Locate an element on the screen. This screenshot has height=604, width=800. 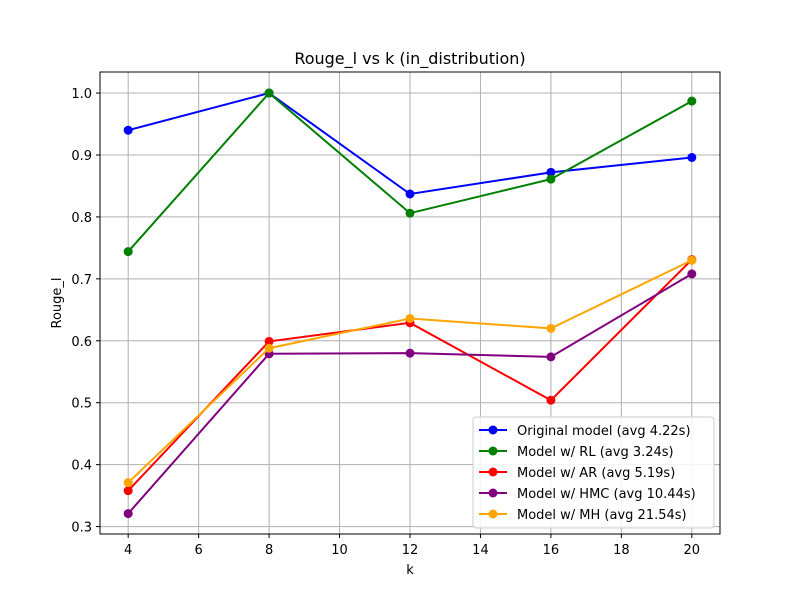
legend-entry: Model w/ AR (avg 5.19s) is located at coordinates (577, 473).